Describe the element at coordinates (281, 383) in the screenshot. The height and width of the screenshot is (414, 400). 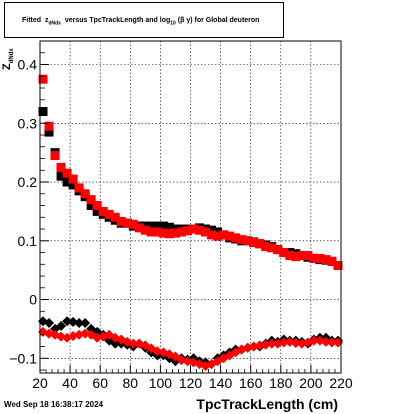
I see `x-tick-label: 180` at that location.